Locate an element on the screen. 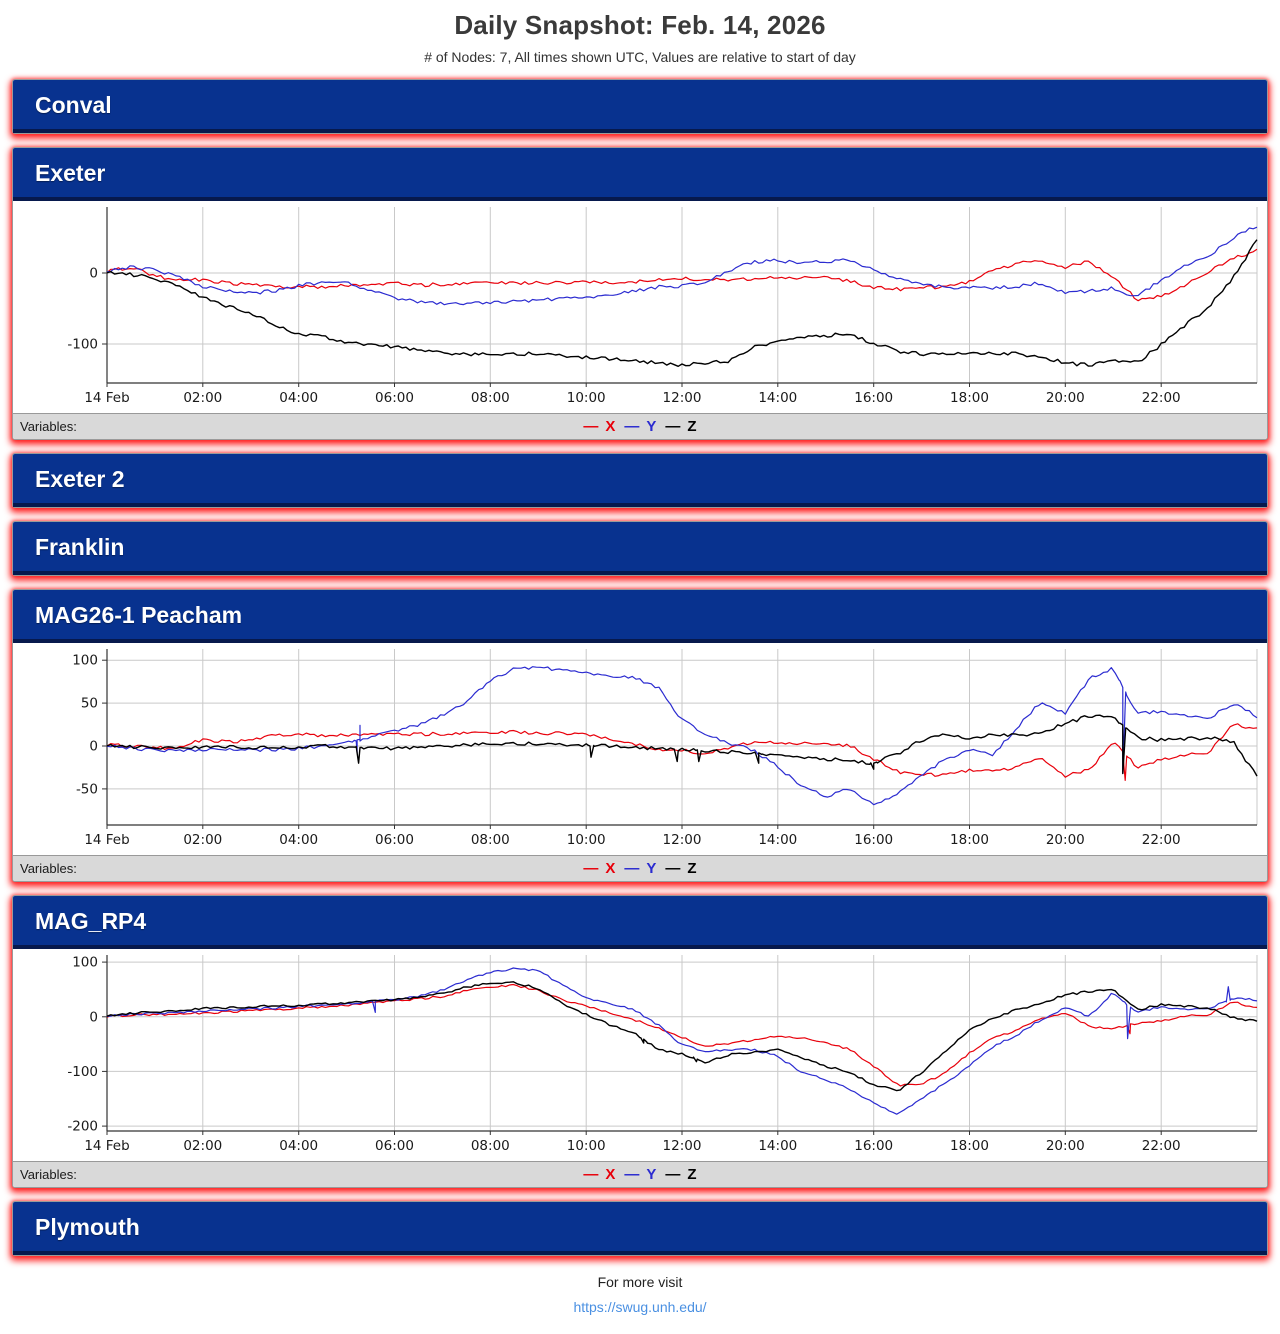 The width and height of the screenshot is (1280, 1334). panel-franklin: Franklin is located at coordinates (640, 548).